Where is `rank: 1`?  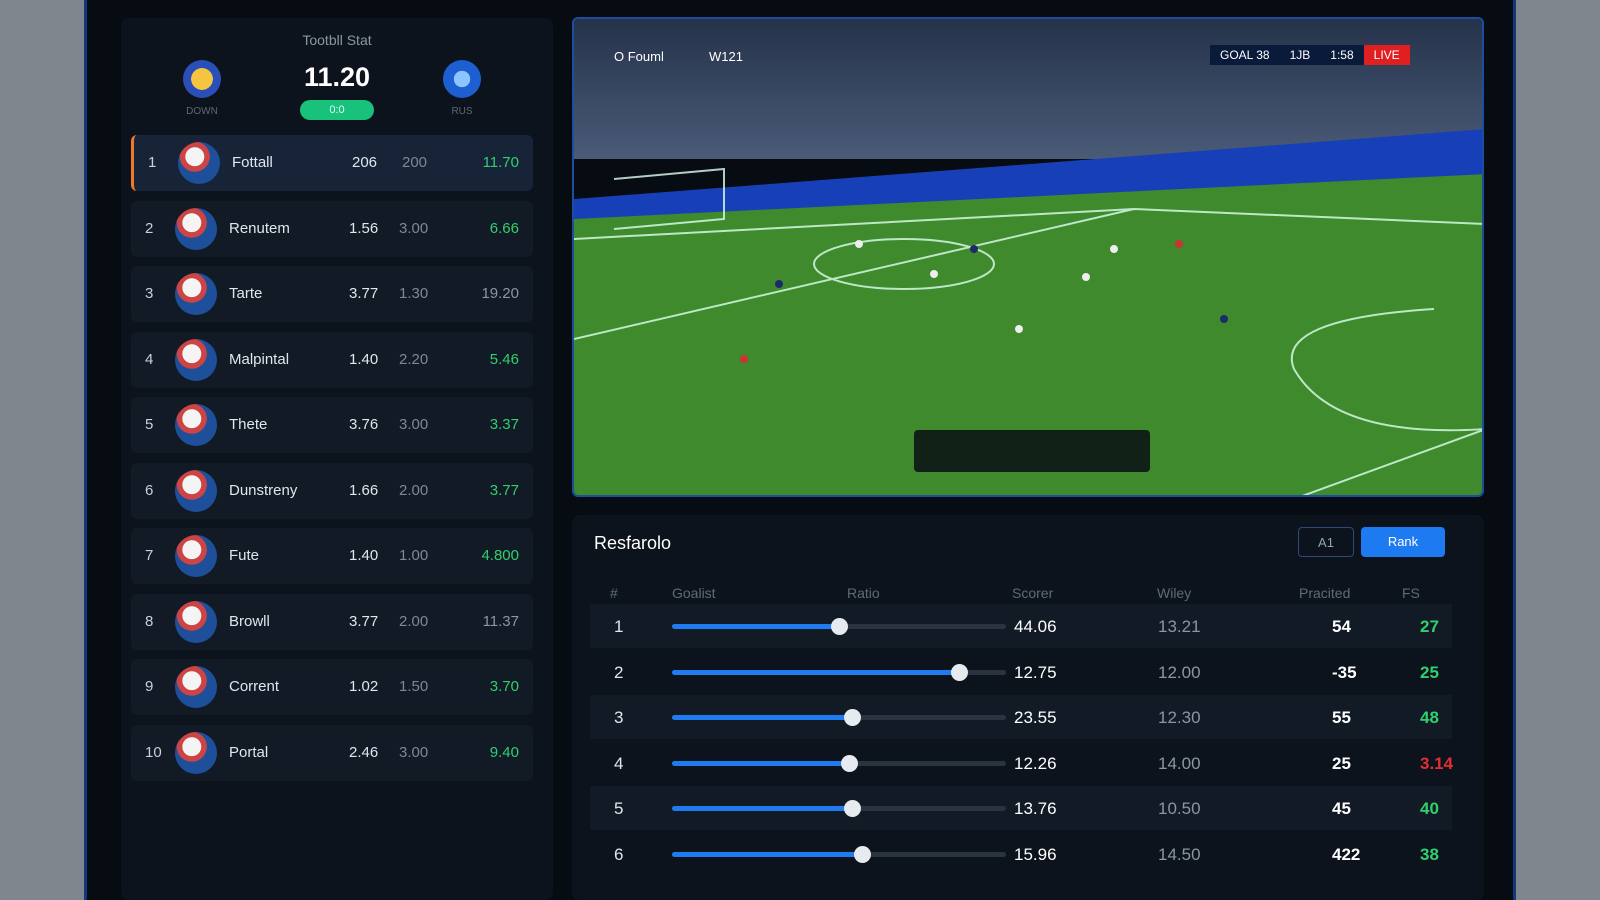
rank: 1 is located at coordinates (619, 626).